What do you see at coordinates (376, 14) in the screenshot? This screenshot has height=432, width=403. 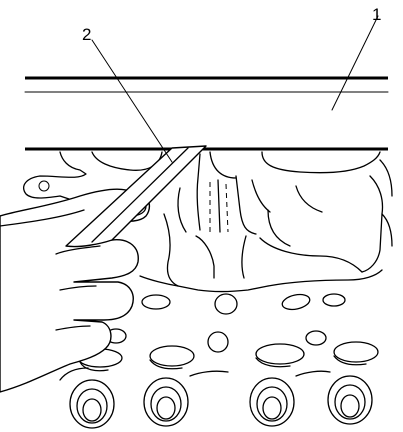 I see `callout-1: 1` at bounding box center [376, 14].